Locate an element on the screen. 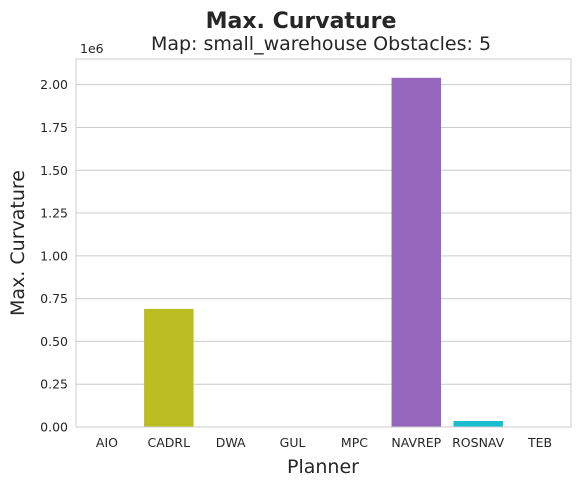 This screenshot has height=486, width=582. y-offset-label: 1e6 is located at coordinates (92, 48).